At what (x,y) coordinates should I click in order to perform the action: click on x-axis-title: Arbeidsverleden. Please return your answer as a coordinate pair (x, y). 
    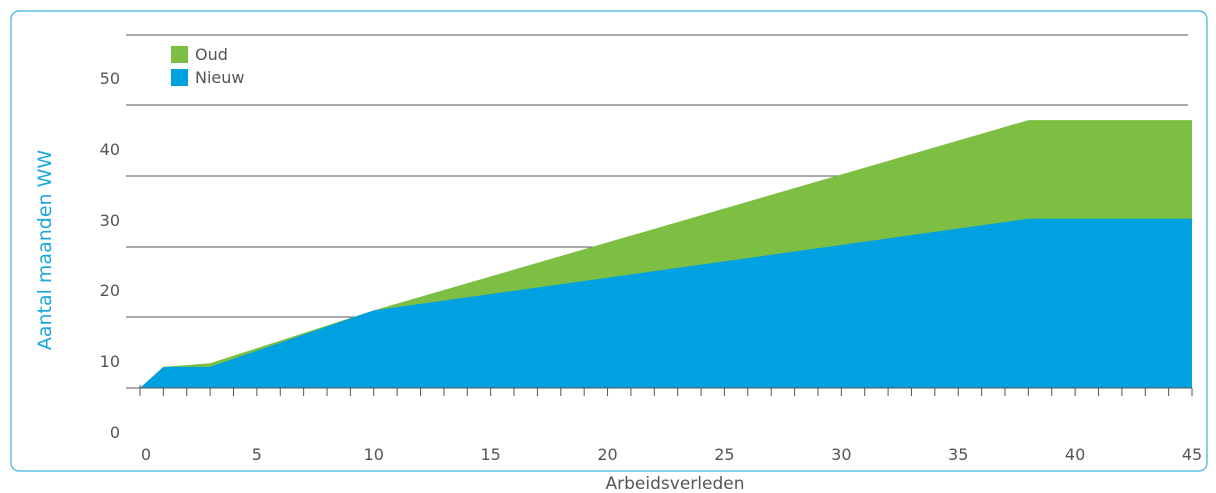
    Looking at the image, I should click on (675, 483).